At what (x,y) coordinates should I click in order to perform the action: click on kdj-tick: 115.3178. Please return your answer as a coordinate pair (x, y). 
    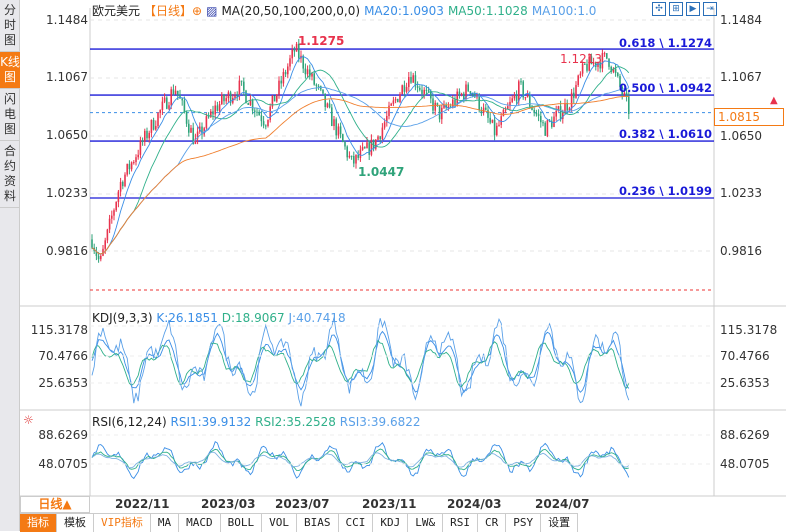
    Looking at the image, I should click on (749, 330).